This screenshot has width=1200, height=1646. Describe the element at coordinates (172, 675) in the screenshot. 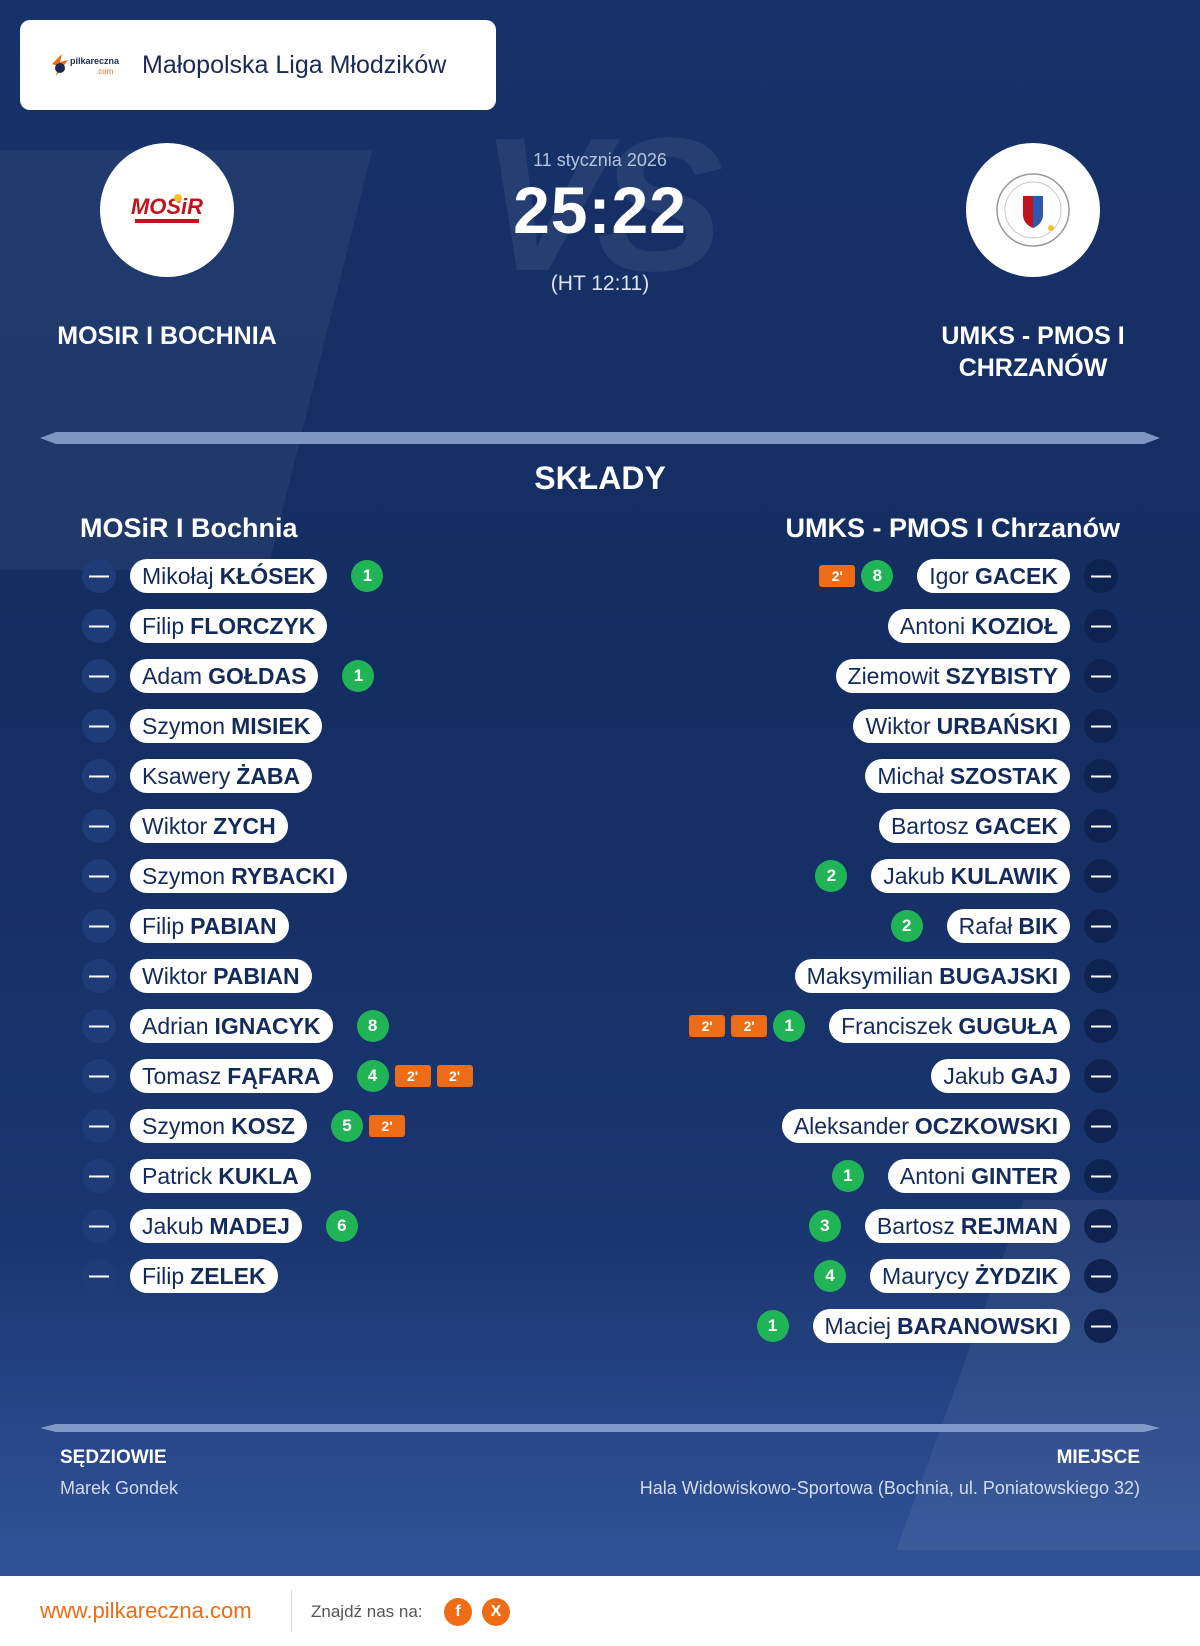

I see `player-first-name: Adam` at that location.